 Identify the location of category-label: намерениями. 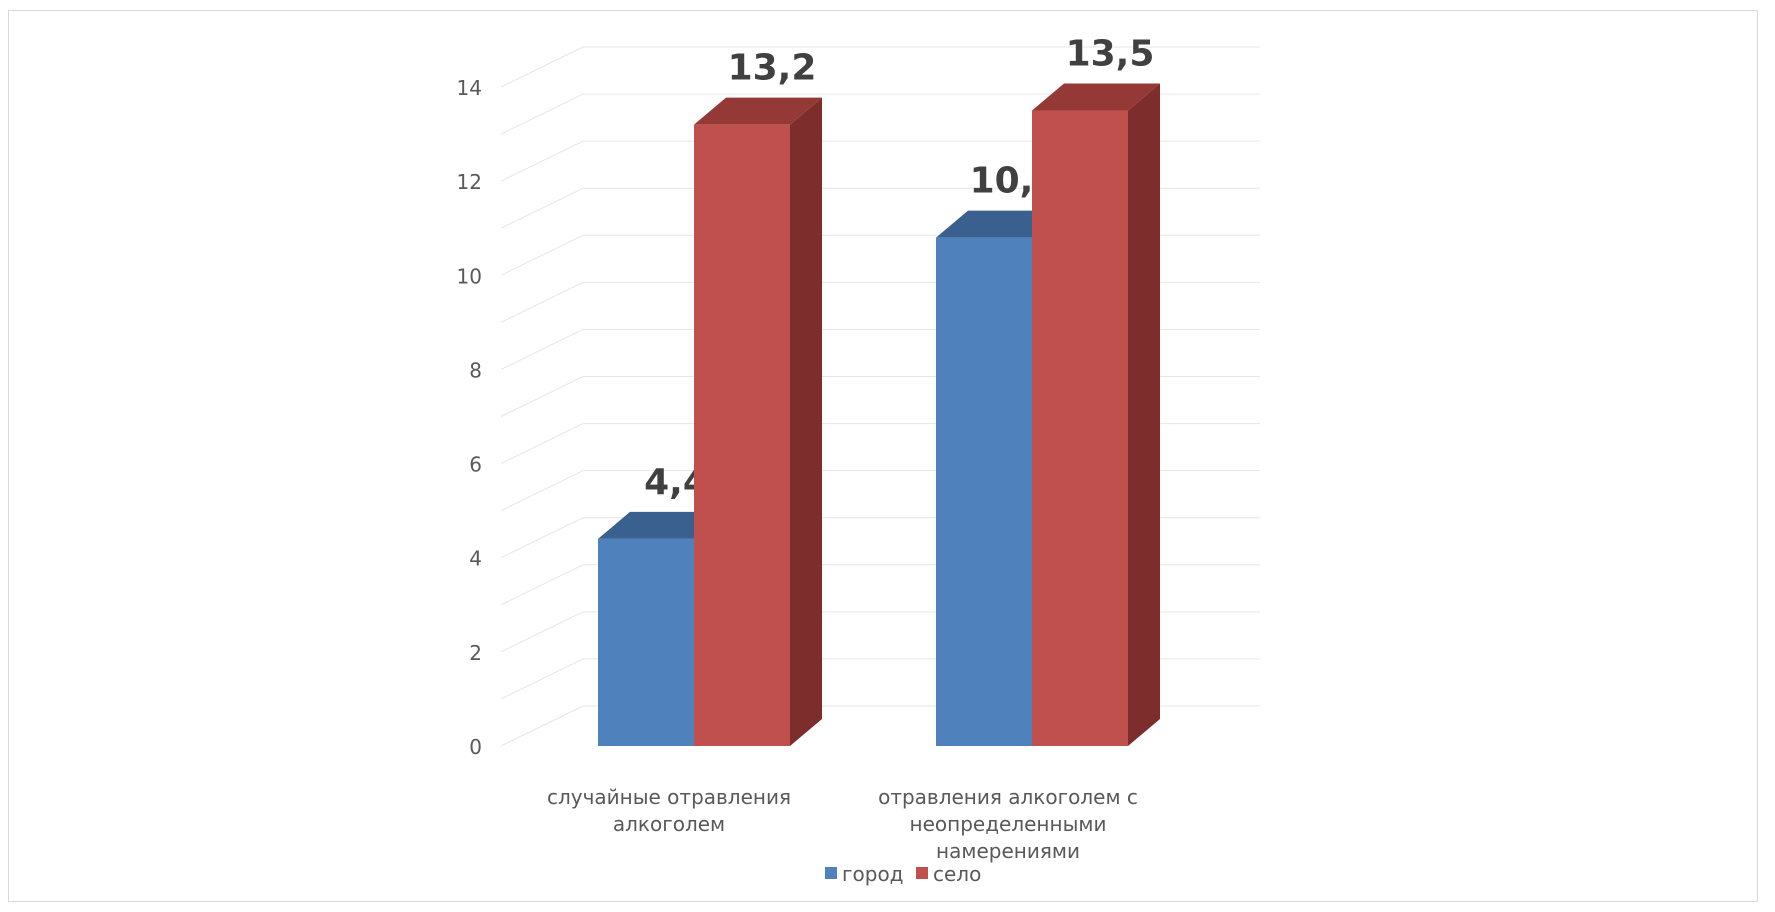
(1008, 851).